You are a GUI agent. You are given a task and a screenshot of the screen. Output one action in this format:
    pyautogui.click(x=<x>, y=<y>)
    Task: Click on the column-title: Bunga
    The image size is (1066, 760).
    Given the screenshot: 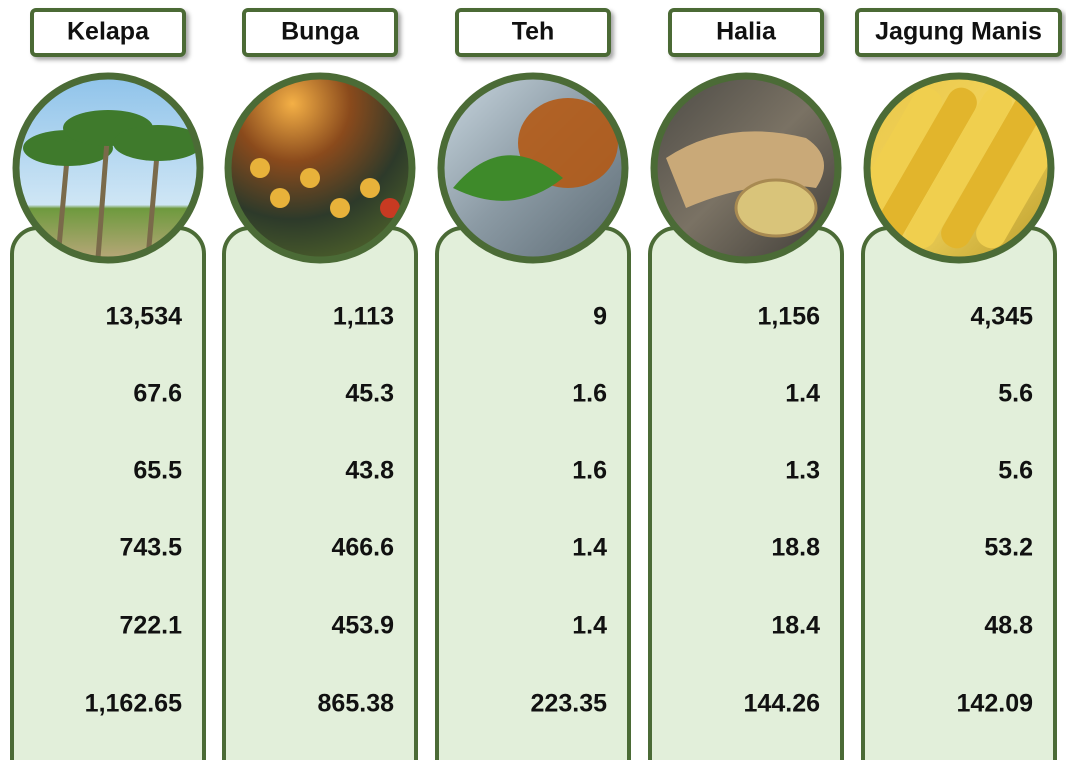 What is the action you would take?
    pyautogui.click(x=320, y=32)
    